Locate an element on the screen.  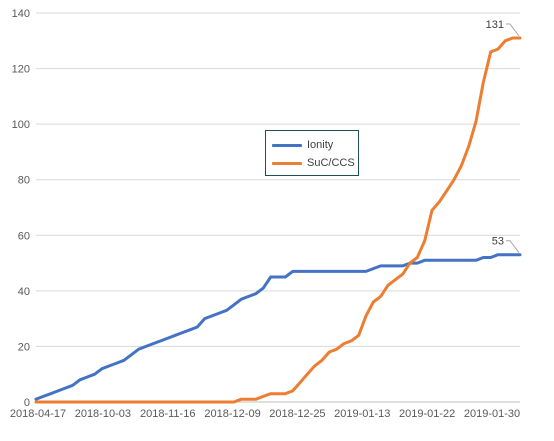
y-tick-label: 20 is located at coordinates (24, 347).